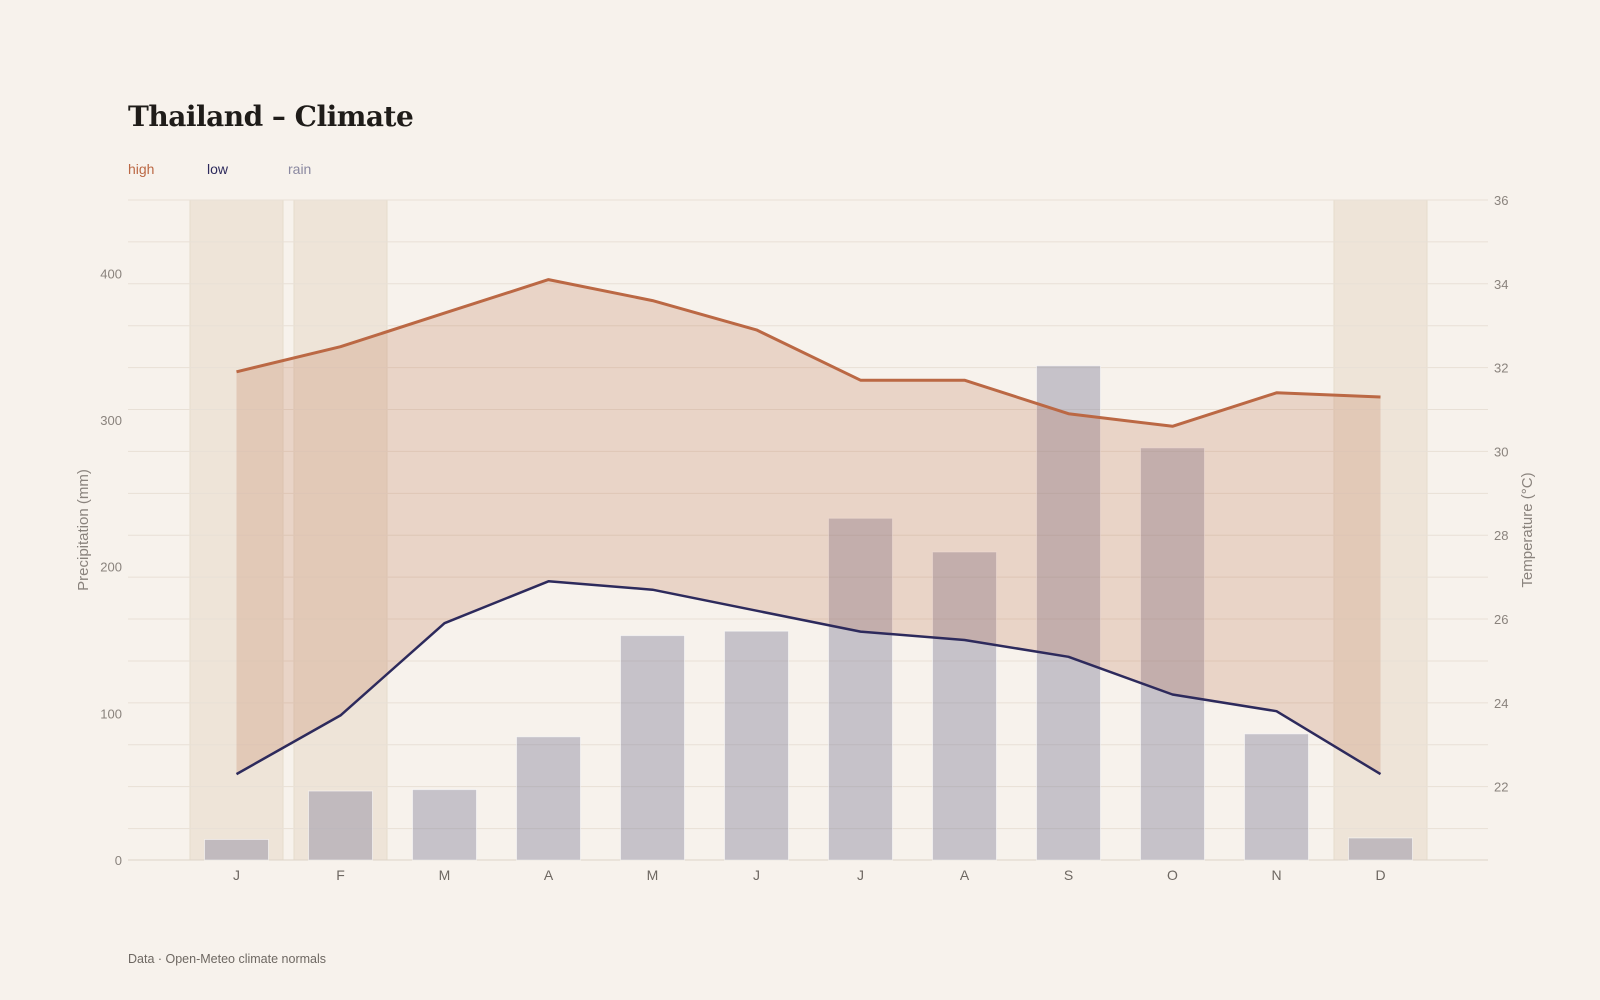 Image resolution: width=1600 pixels, height=1000 pixels. What do you see at coordinates (1501, 787) in the screenshot?
I see `y2-tick-label: 22` at bounding box center [1501, 787].